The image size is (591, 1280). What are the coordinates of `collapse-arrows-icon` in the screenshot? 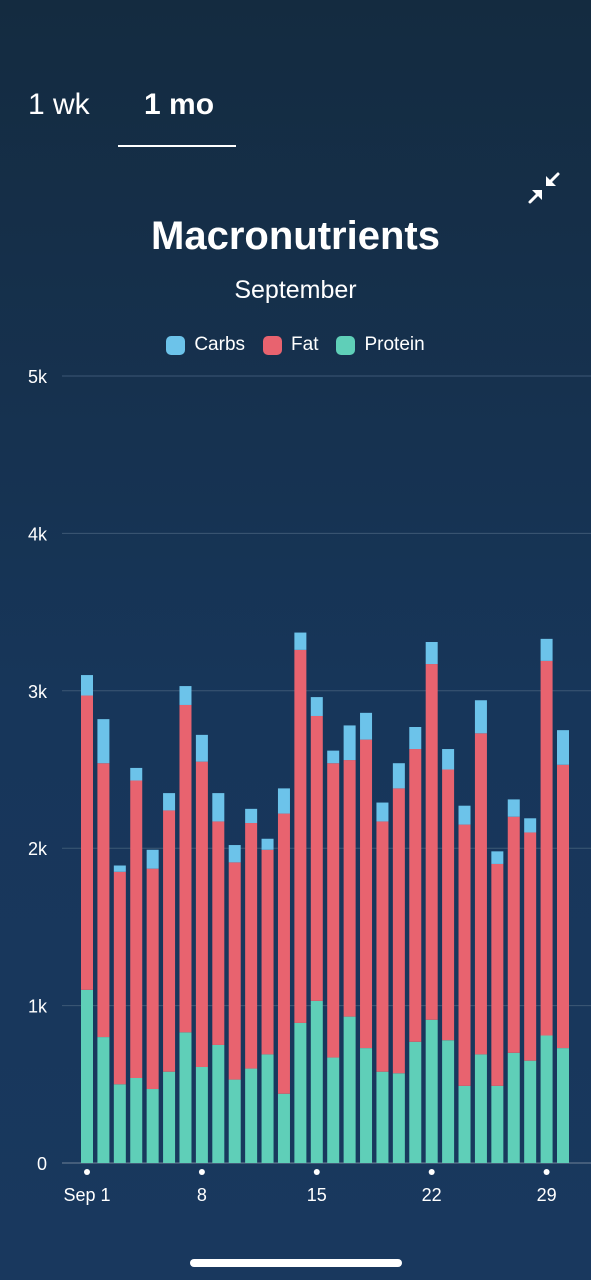 It's located at (544, 188).